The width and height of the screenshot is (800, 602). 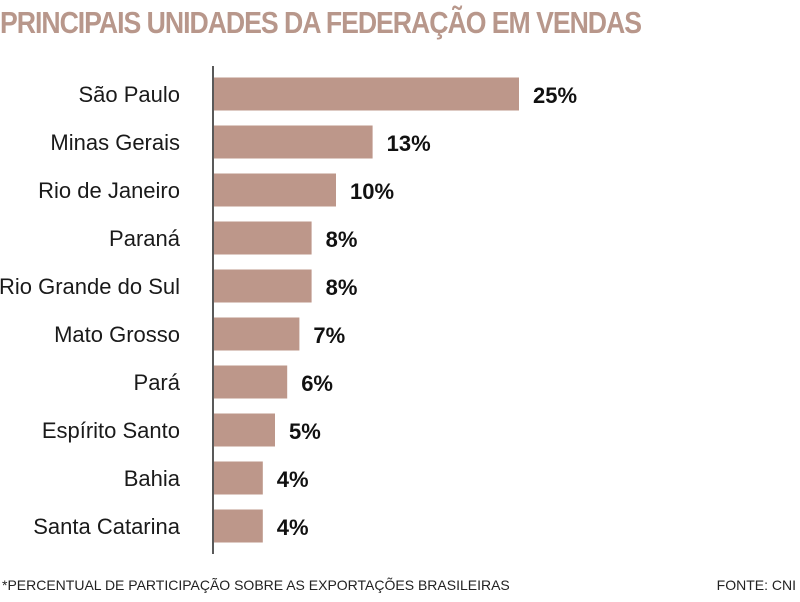 What do you see at coordinates (90, 286) in the screenshot?
I see `category-label-4: Rio Grande do Sul` at bounding box center [90, 286].